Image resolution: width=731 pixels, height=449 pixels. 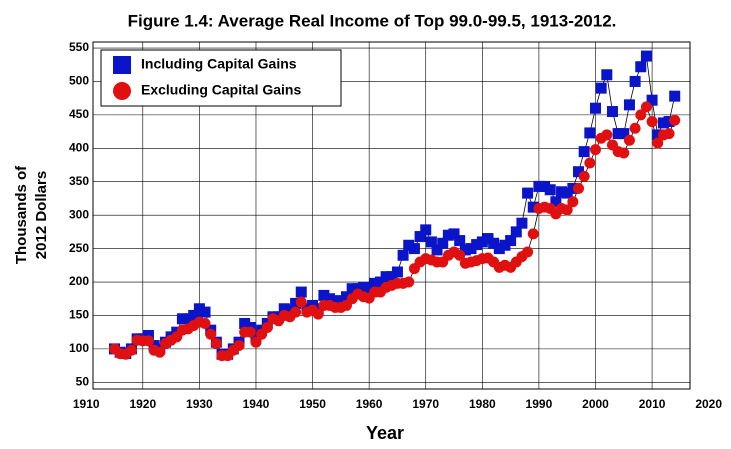 What do you see at coordinates (79, 214) in the screenshot?
I see `y-tick-label: 300` at bounding box center [79, 214].